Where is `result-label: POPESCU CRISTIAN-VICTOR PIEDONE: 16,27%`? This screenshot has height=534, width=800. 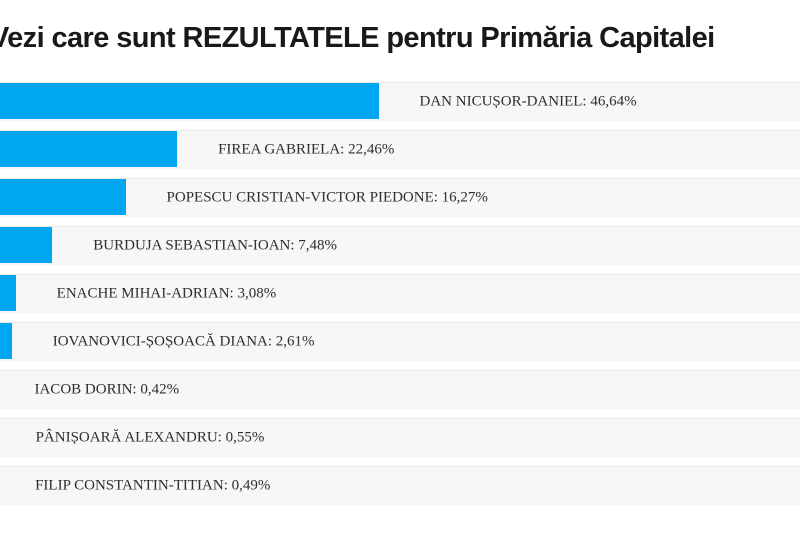
result-label: POPESCU CRISTIAN-VICTOR PIEDONE: 16,27% is located at coordinates (327, 197).